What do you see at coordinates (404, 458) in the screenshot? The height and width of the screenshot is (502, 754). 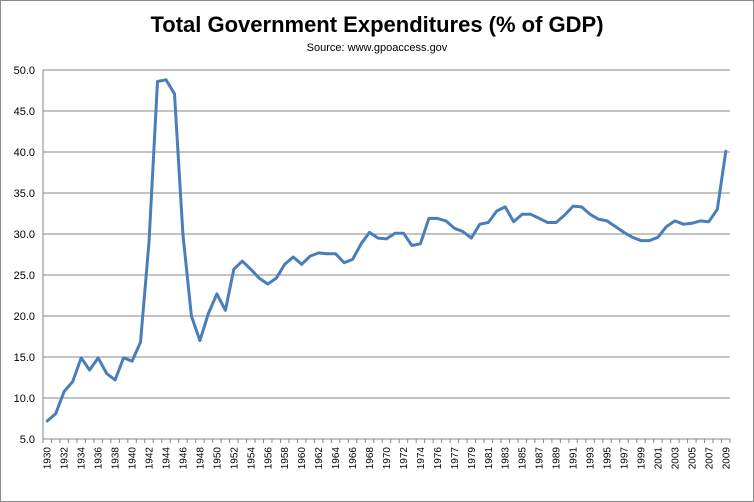 I see `x-tick-label: 1972` at bounding box center [404, 458].